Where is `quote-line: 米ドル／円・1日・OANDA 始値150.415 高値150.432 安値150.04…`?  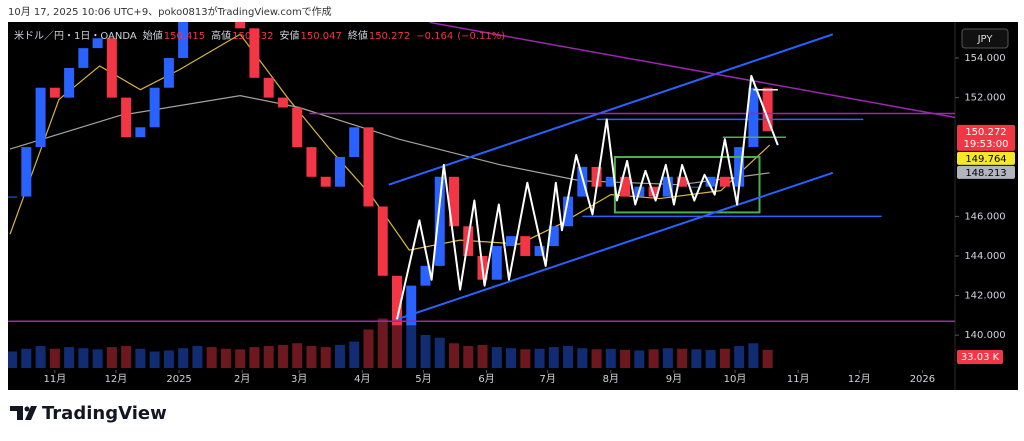
quote-line: 米ドル／円・1日・OANDA 始値150.415 高値150.432 安値150.04… is located at coordinates (259, 35).